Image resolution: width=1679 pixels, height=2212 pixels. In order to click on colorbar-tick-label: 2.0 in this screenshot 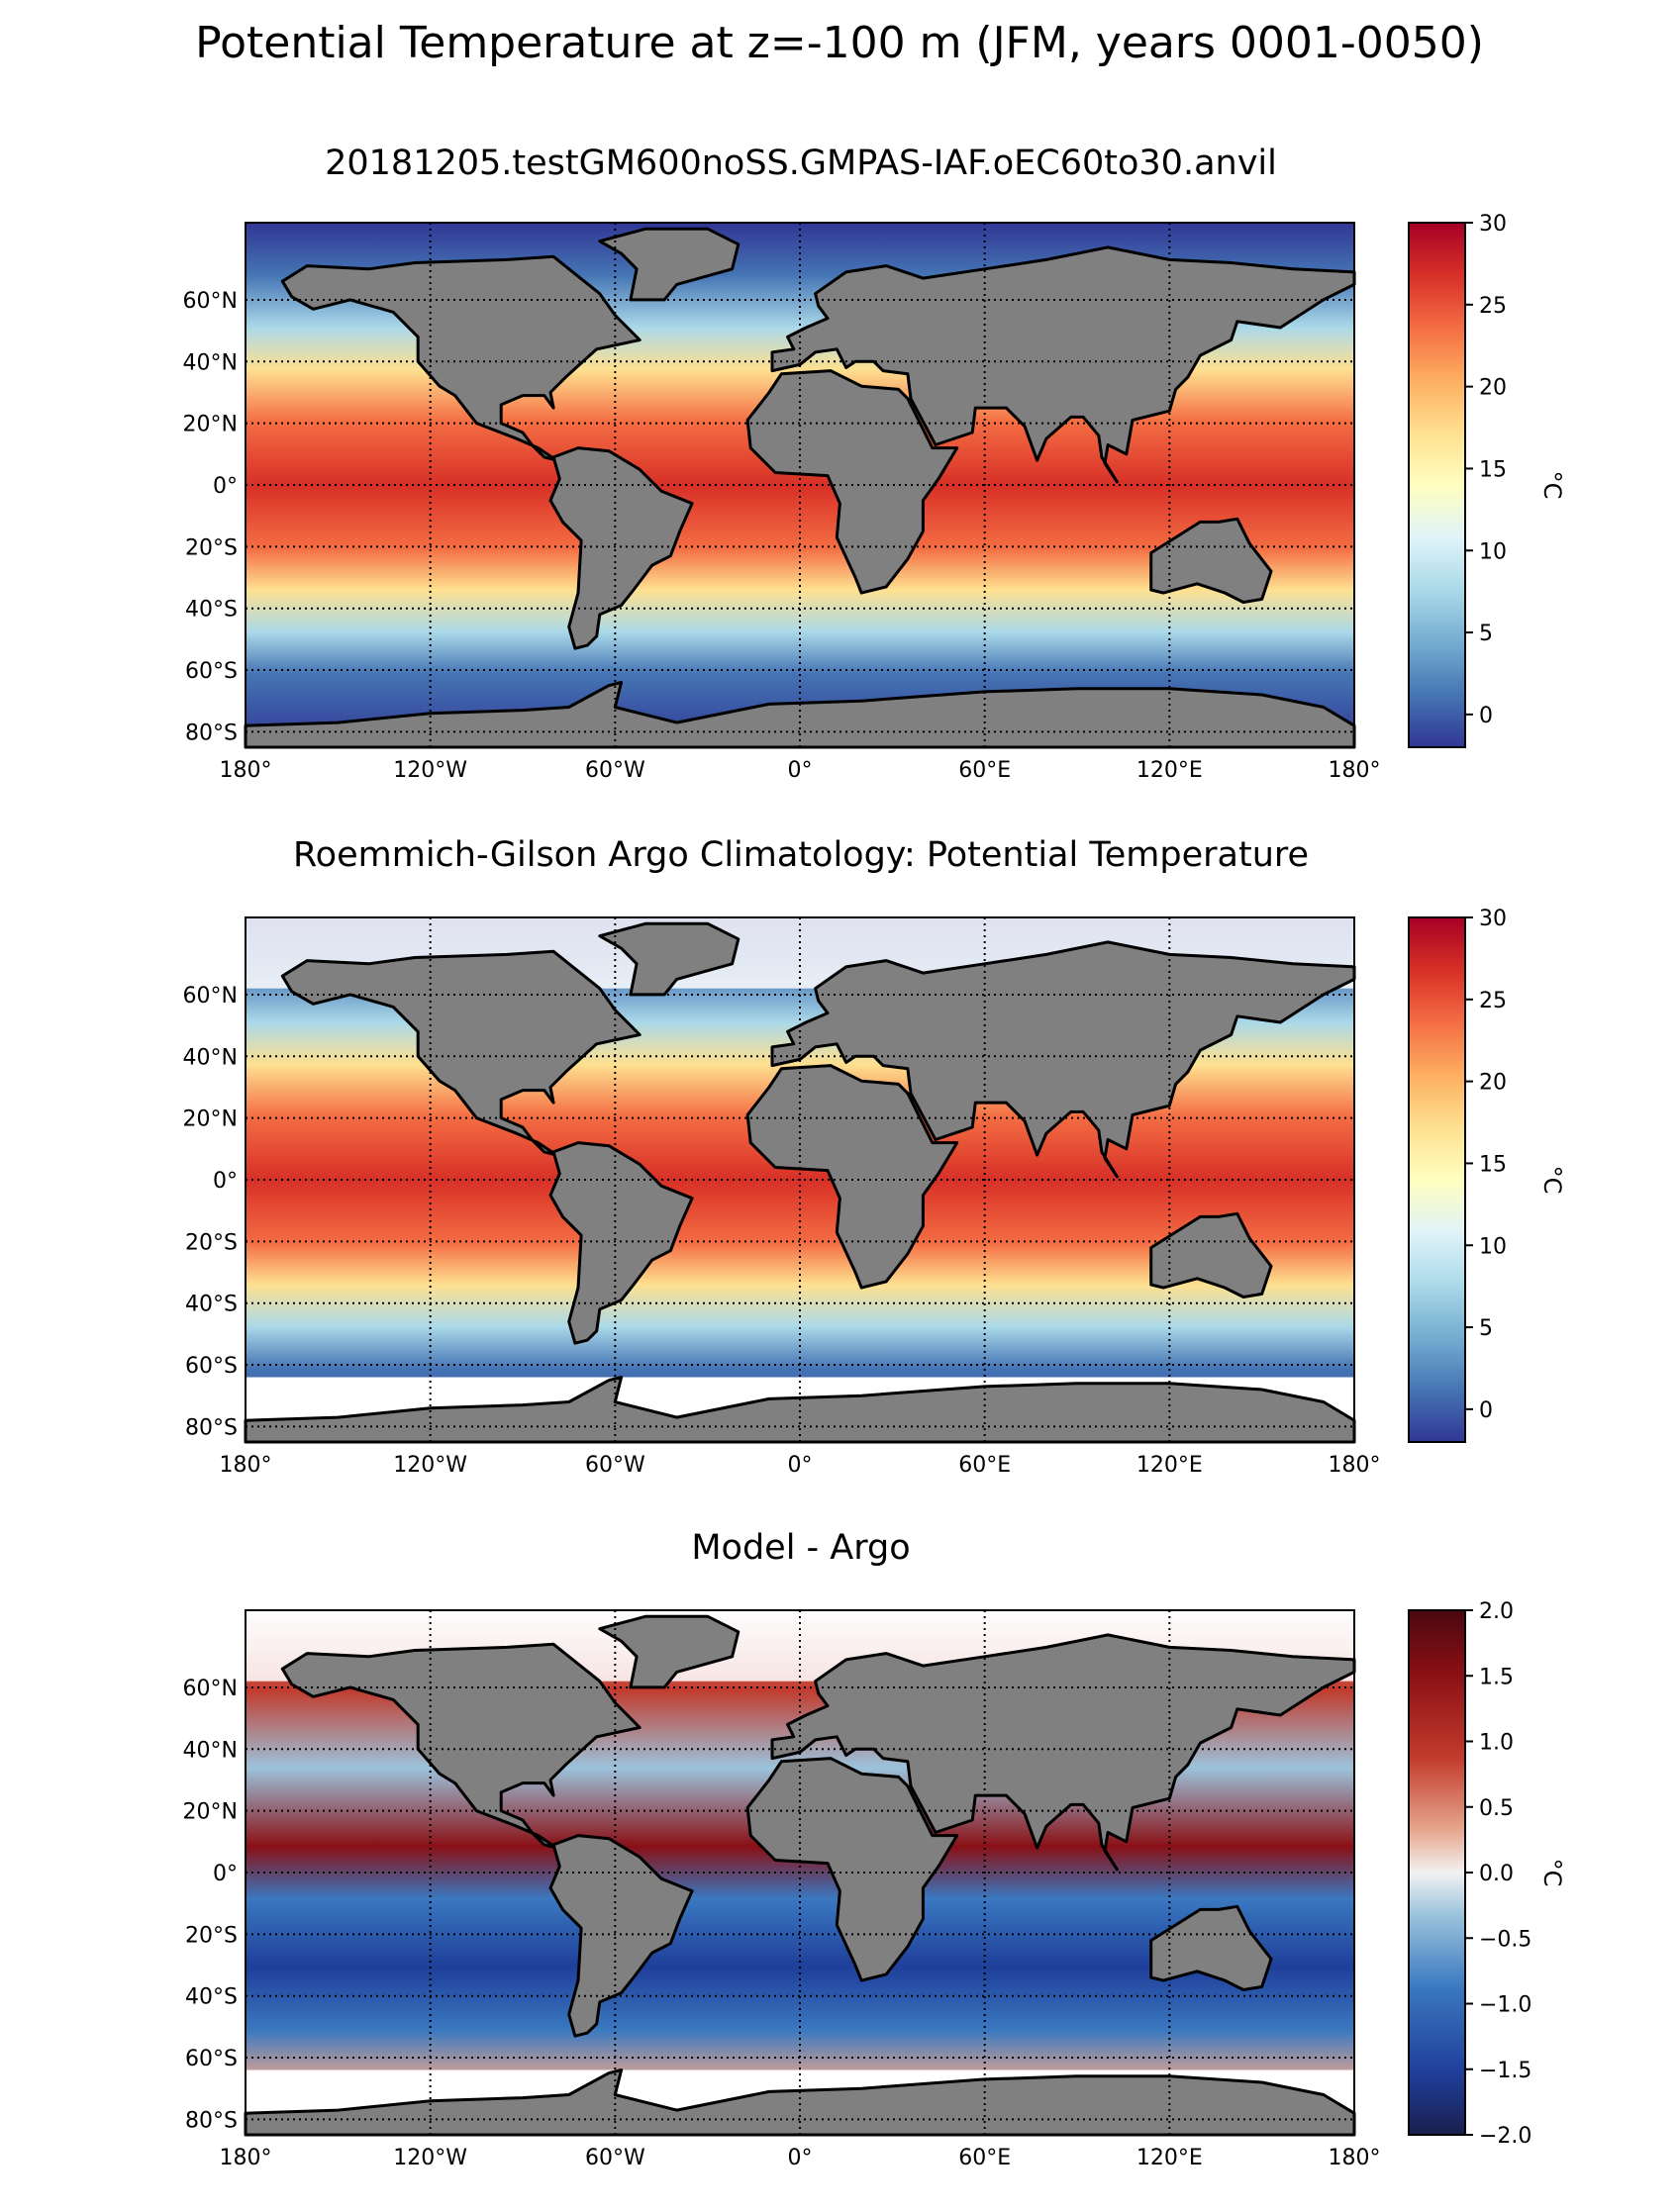, I will do `click(1496, 1611)`.